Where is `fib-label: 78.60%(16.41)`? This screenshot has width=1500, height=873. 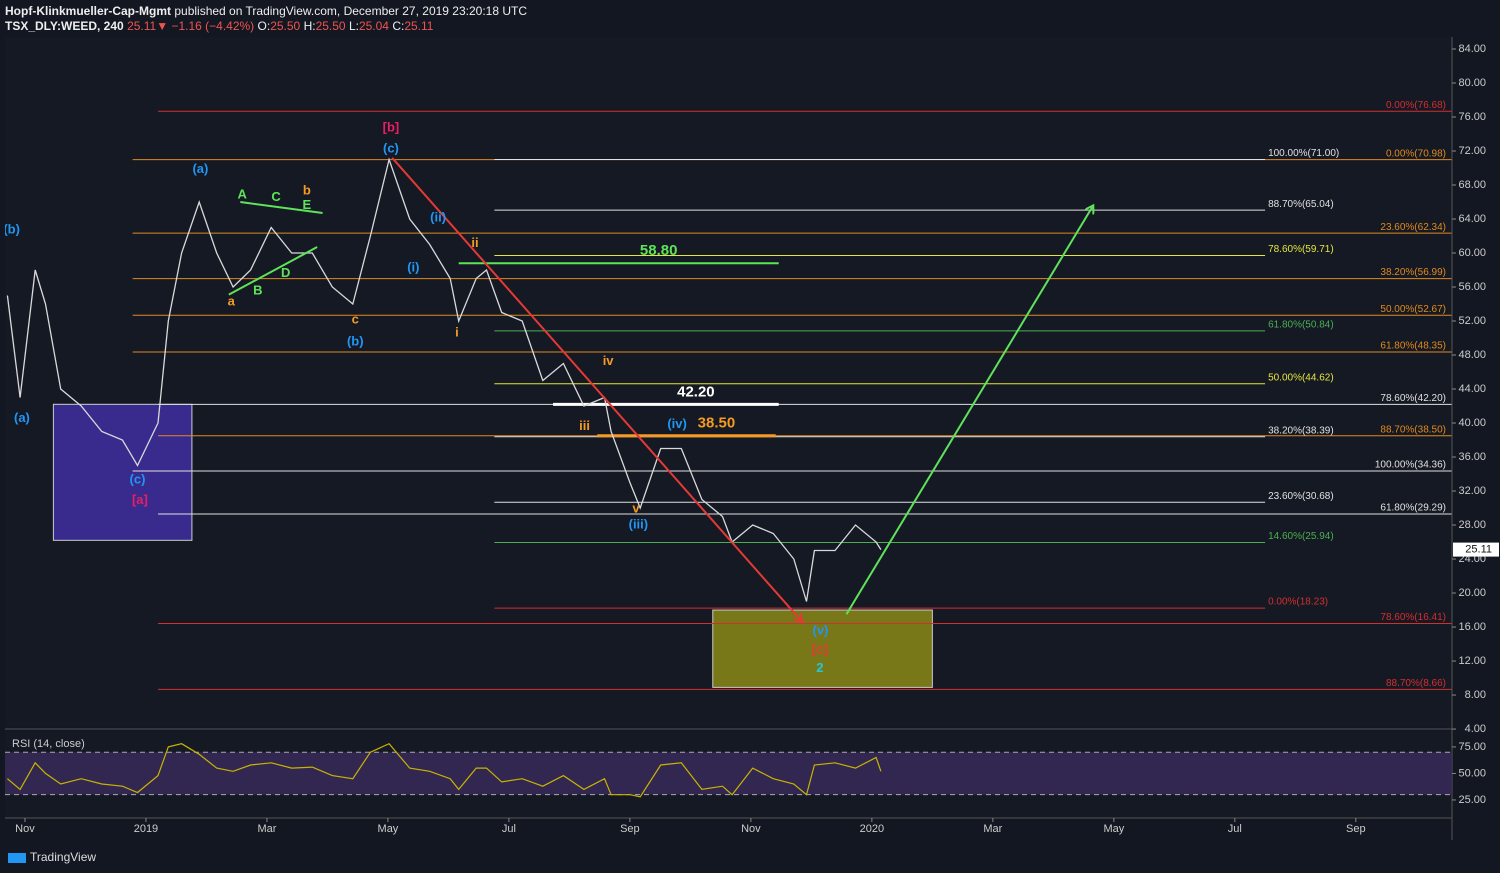 fib-label: 78.60%(16.41) is located at coordinates (1413, 617).